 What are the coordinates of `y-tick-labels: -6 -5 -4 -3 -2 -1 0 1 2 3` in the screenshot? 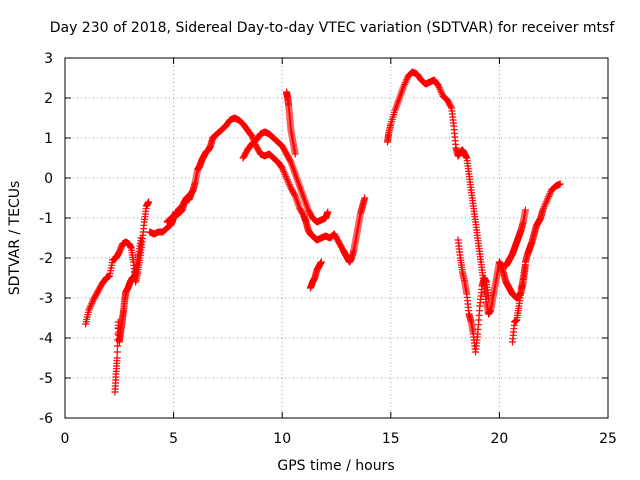 It's located at (46, 239).